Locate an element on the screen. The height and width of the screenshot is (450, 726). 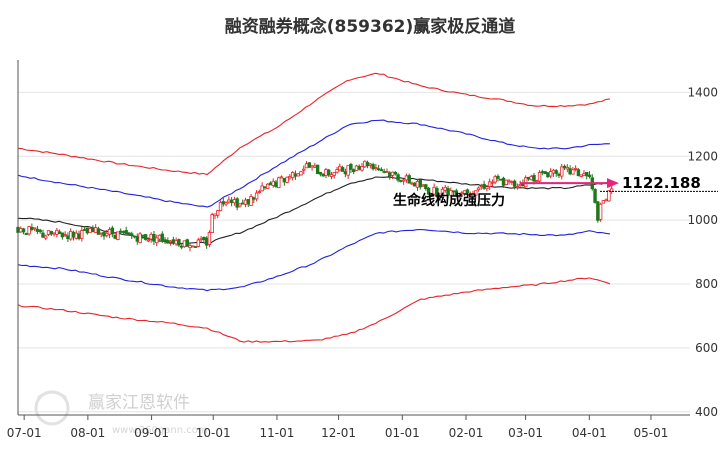
annotations: 生命线构成强压力 1122.188 is located at coordinates (555, 191).